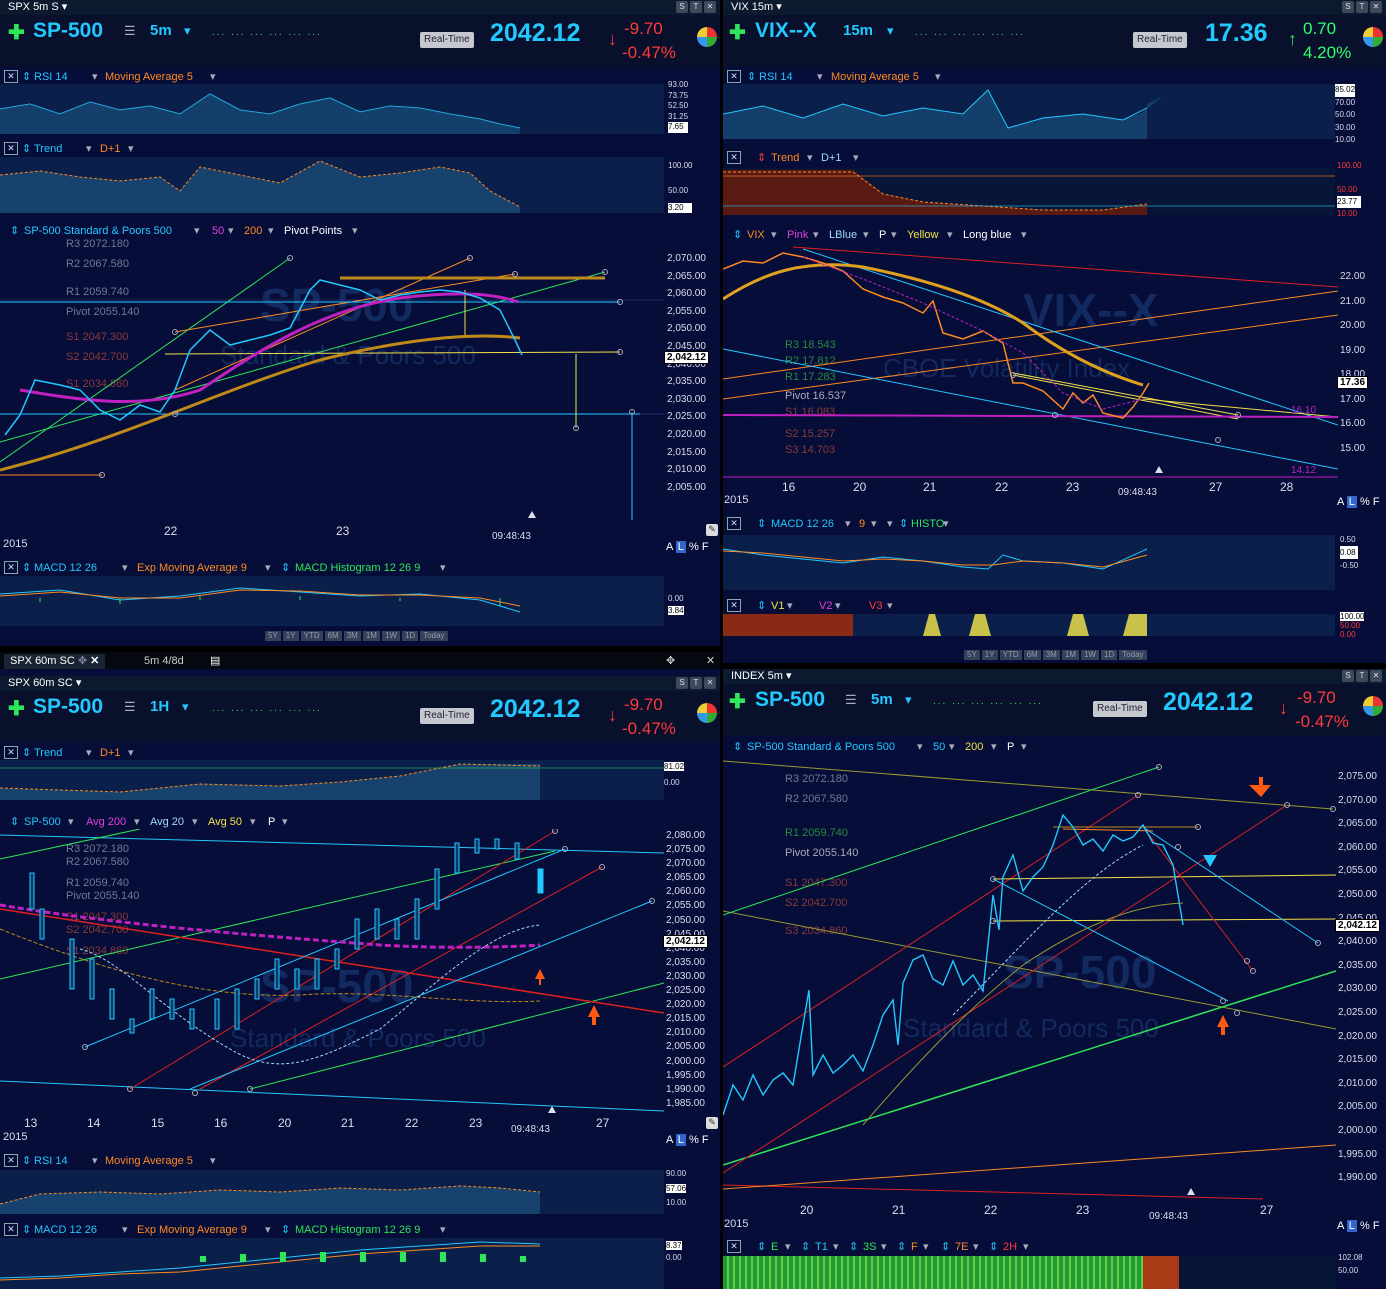  What do you see at coordinates (360, 7) in the screenshot?
I see `window-title: SPX 5m S ▾ S T ✕` at bounding box center [360, 7].